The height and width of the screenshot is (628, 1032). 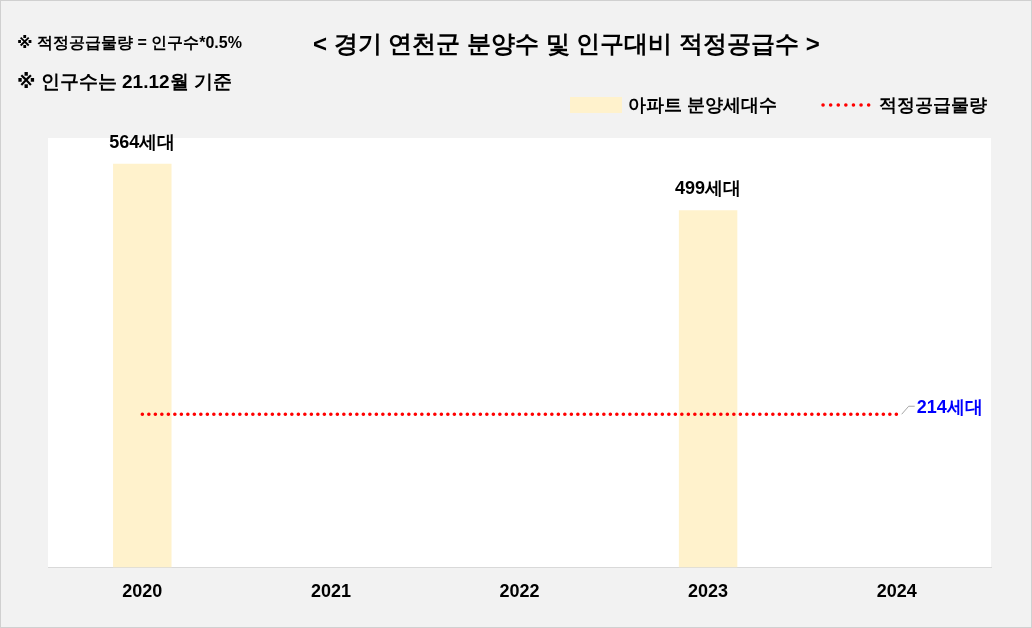 I want to click on legend-label: 적정공급물량, so click(x=933, y=105).